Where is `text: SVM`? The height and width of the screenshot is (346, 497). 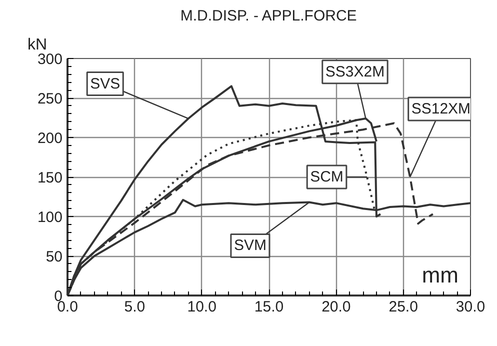 text: SVM is located at coordinates (250, 245).